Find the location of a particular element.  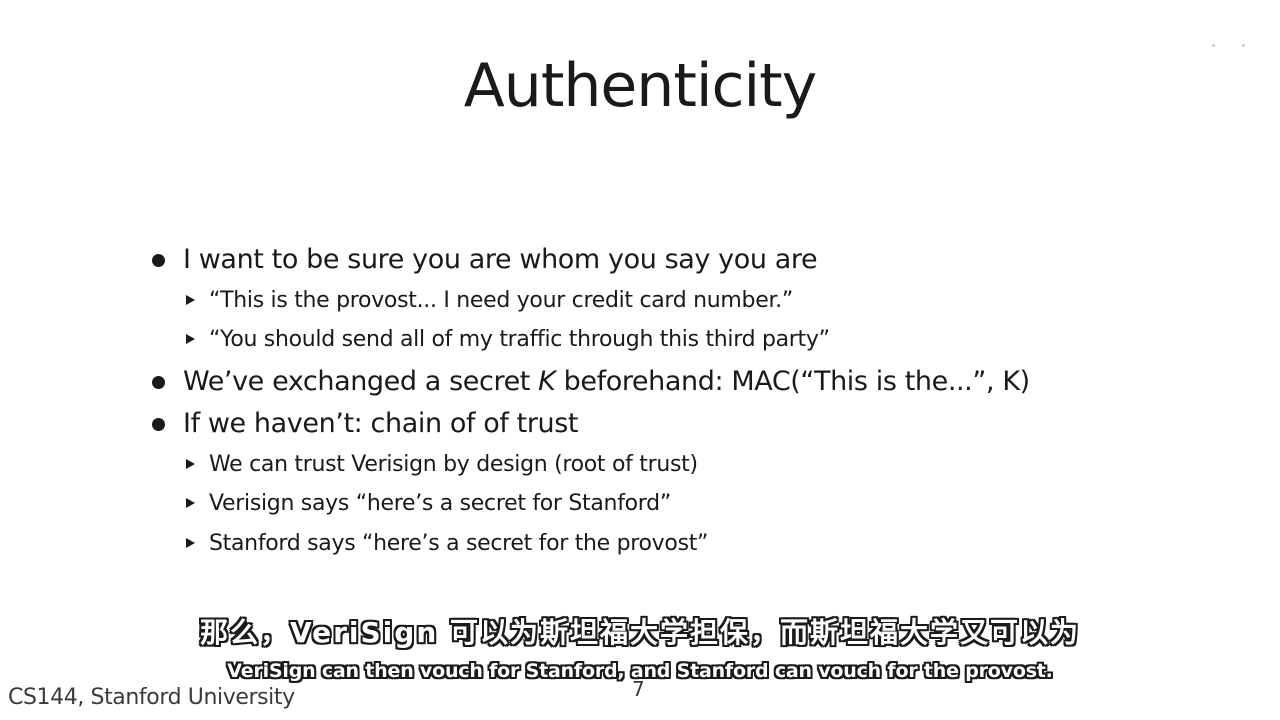

subtitle-chinese: 那么，VeriSign 可以为斯坦福大学担保，而斯坦福大学又可以为 is located at coordinates (640, 632).